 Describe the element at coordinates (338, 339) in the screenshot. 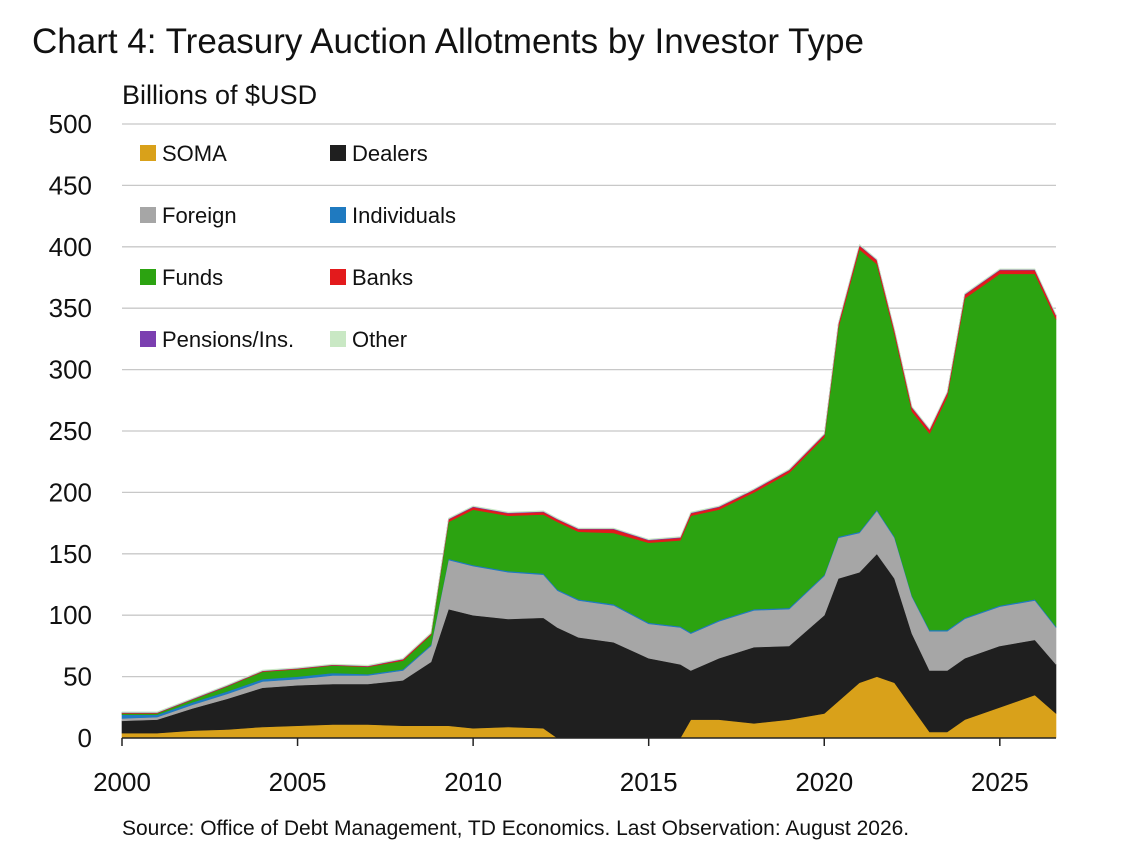

I see `legend-swatch-other` at that location.